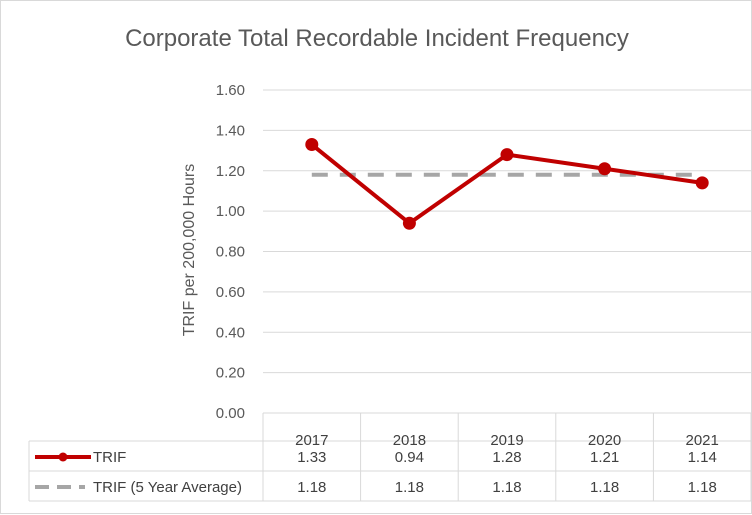  Describe the element at coordinates (604, 457) in the screenshot. I see `data-table-value: 1.21` at that location.